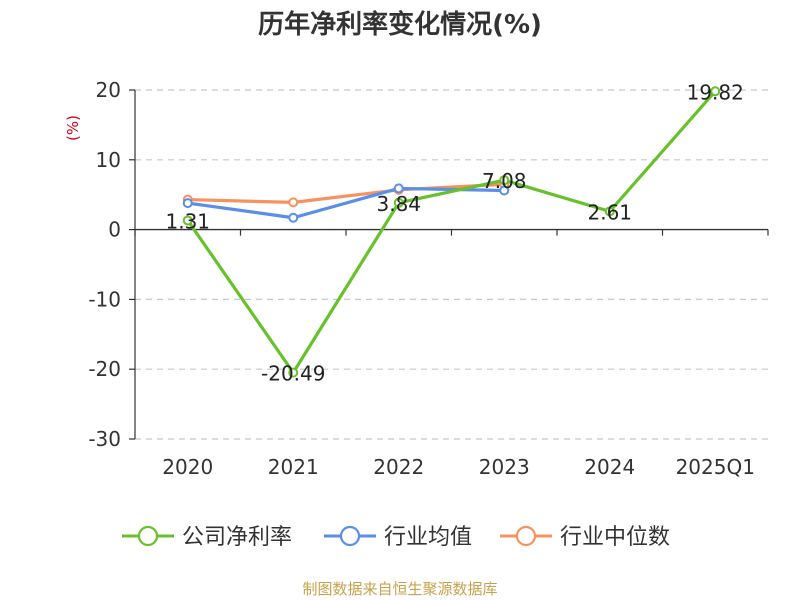  I want to click on x-tick-label-2023: 2023, so click(504, 467).